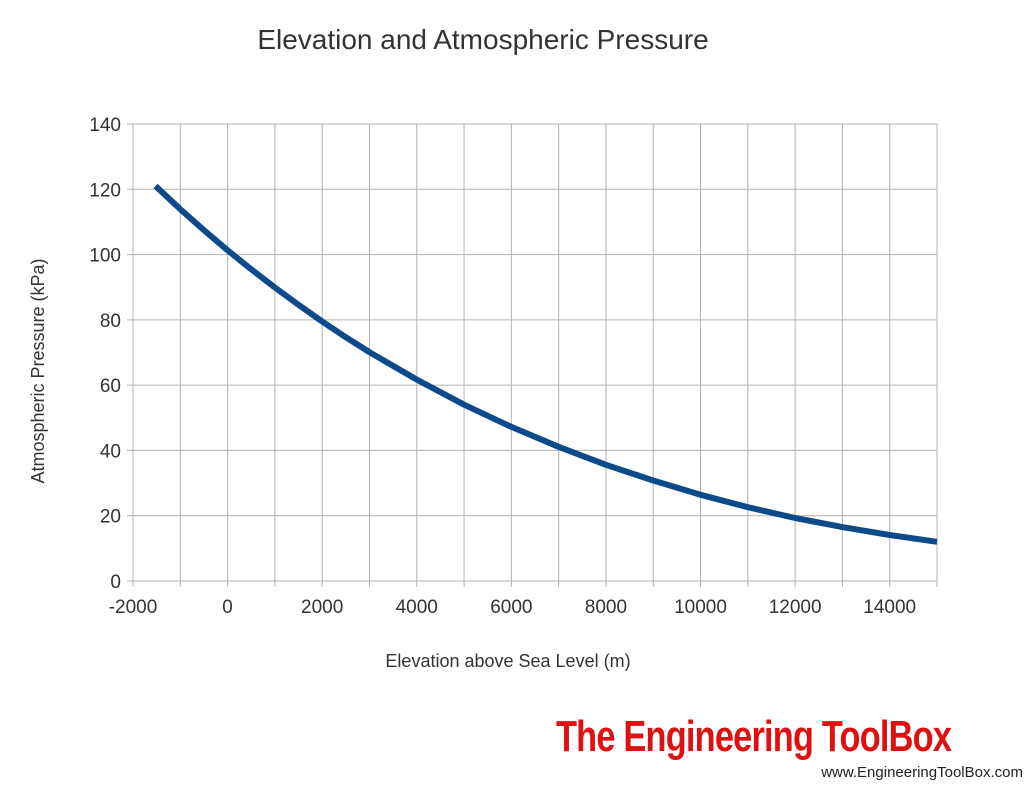 The height and width of the screenshot is (803, 1035). What do you see at coordinates (795, 607) in the screenshot?
I see `x-tick-label: 12000` at bounding box center [795, 607].